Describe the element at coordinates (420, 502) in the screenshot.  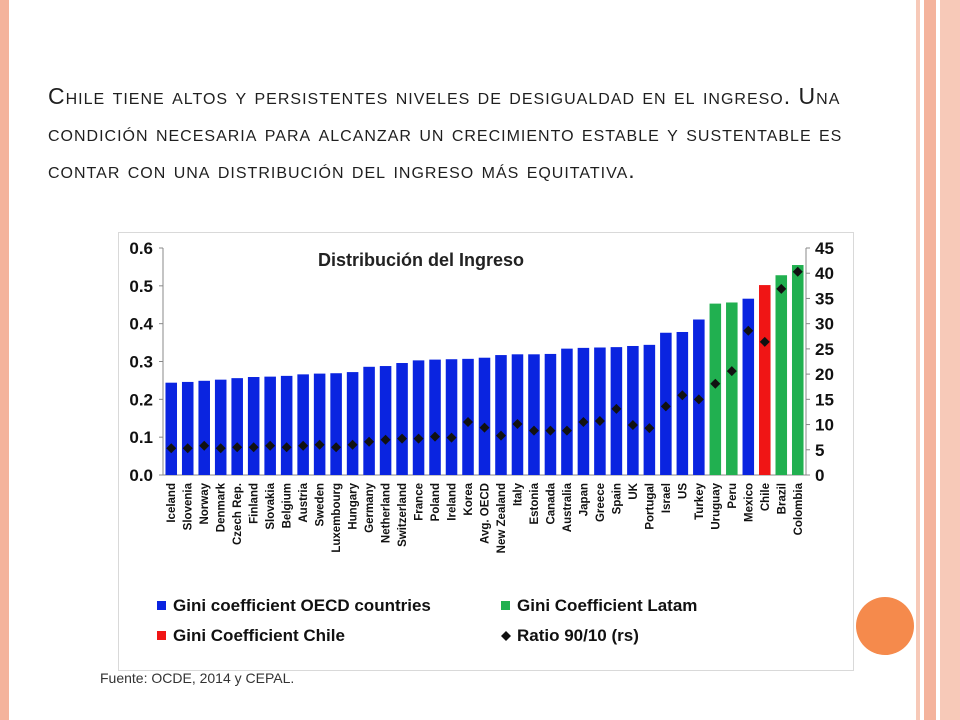
I see `category-label: France` at that location.